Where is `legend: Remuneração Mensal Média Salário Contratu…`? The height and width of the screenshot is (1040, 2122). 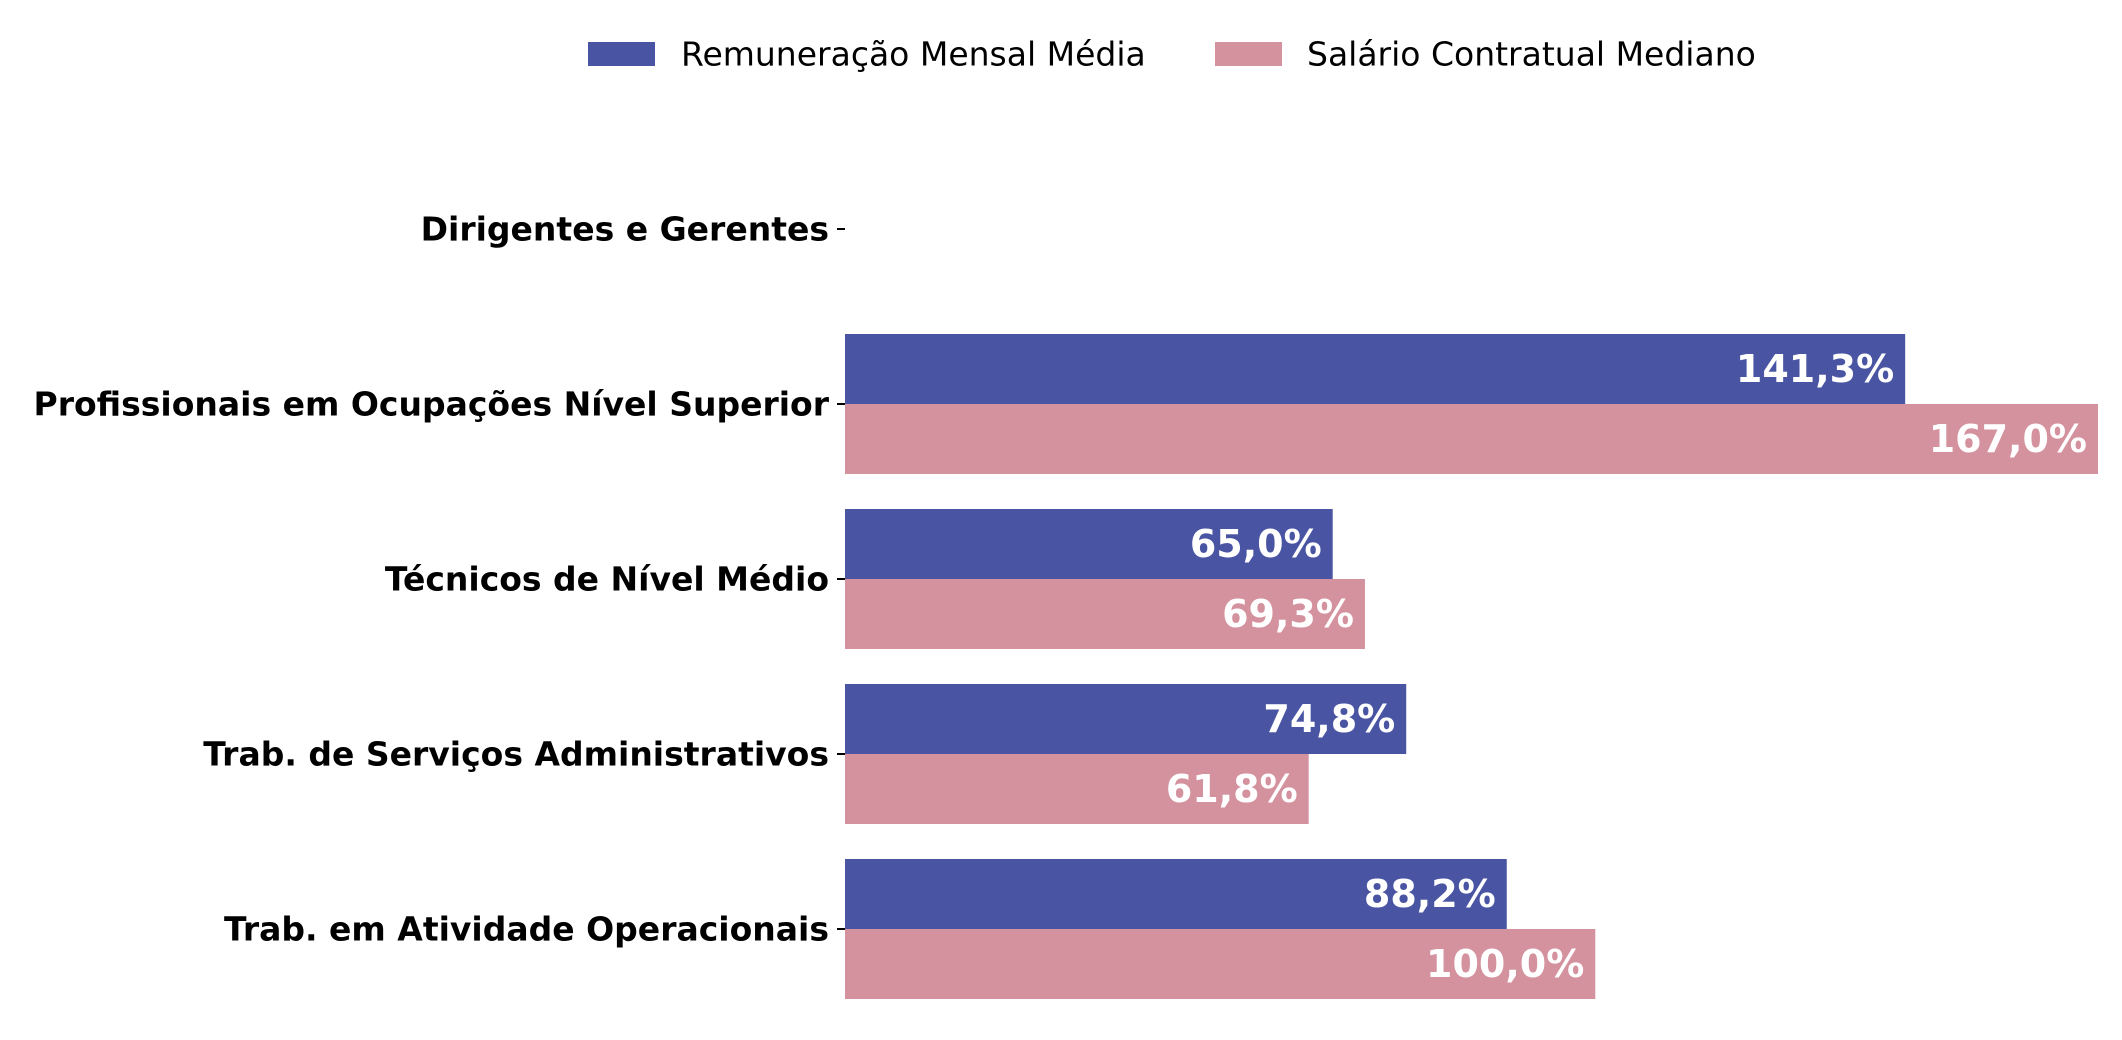 legend: Remuneração Mensal Média Salário Contratu… is located at coordinates (1172, 54).